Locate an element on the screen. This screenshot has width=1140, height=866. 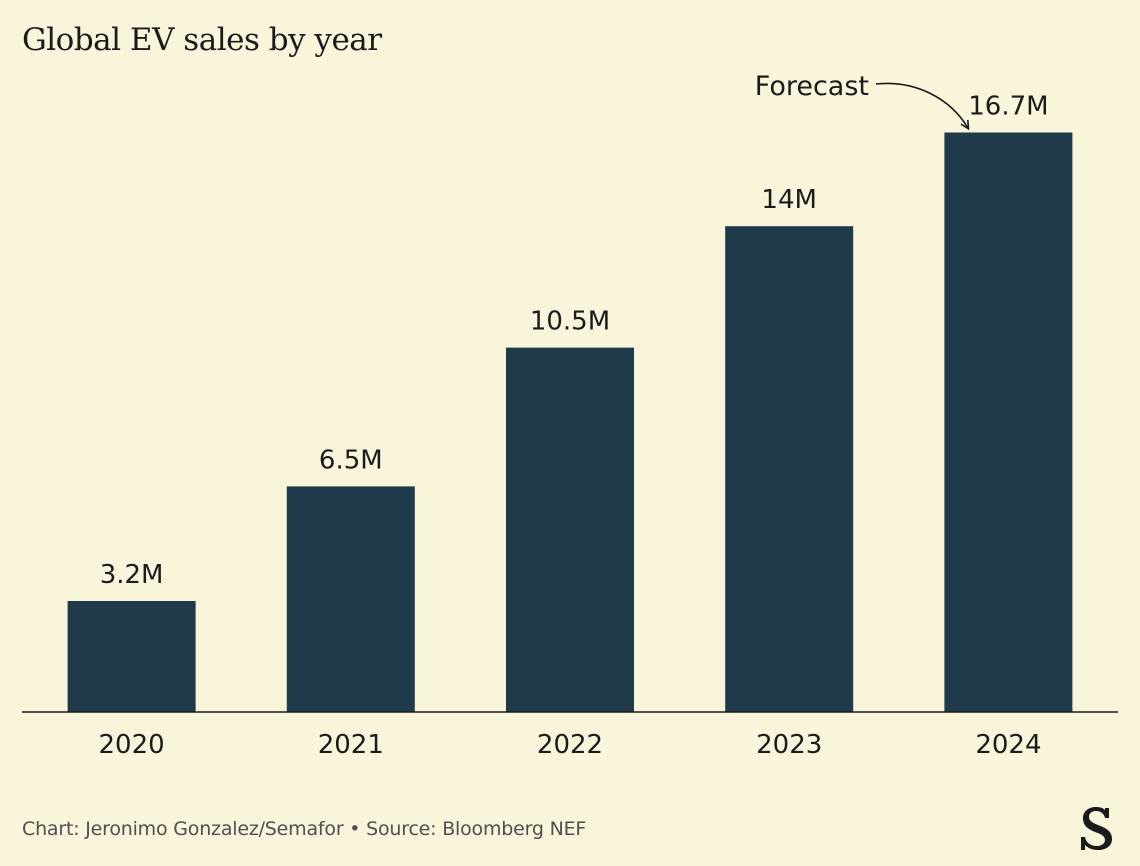
value-label-2021: 6.5M is located at coordinates (351, 460).